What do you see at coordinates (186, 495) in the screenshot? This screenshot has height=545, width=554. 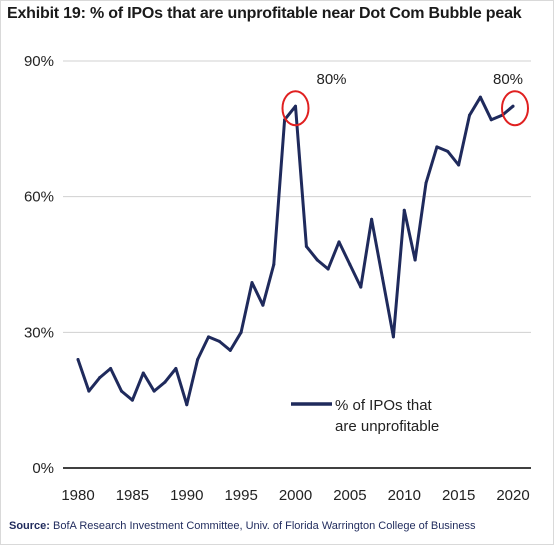 I see `x-tick-label: 1990` at bounding box center [186, 495].